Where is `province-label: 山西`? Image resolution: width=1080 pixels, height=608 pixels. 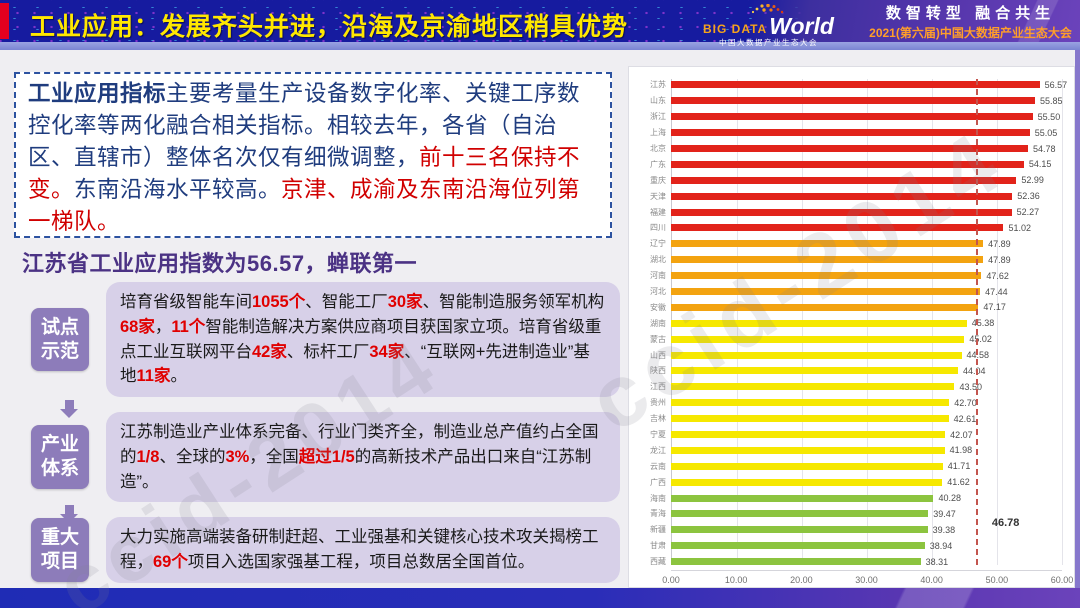
province-label: 山西 is located at coordinates (658, 355).